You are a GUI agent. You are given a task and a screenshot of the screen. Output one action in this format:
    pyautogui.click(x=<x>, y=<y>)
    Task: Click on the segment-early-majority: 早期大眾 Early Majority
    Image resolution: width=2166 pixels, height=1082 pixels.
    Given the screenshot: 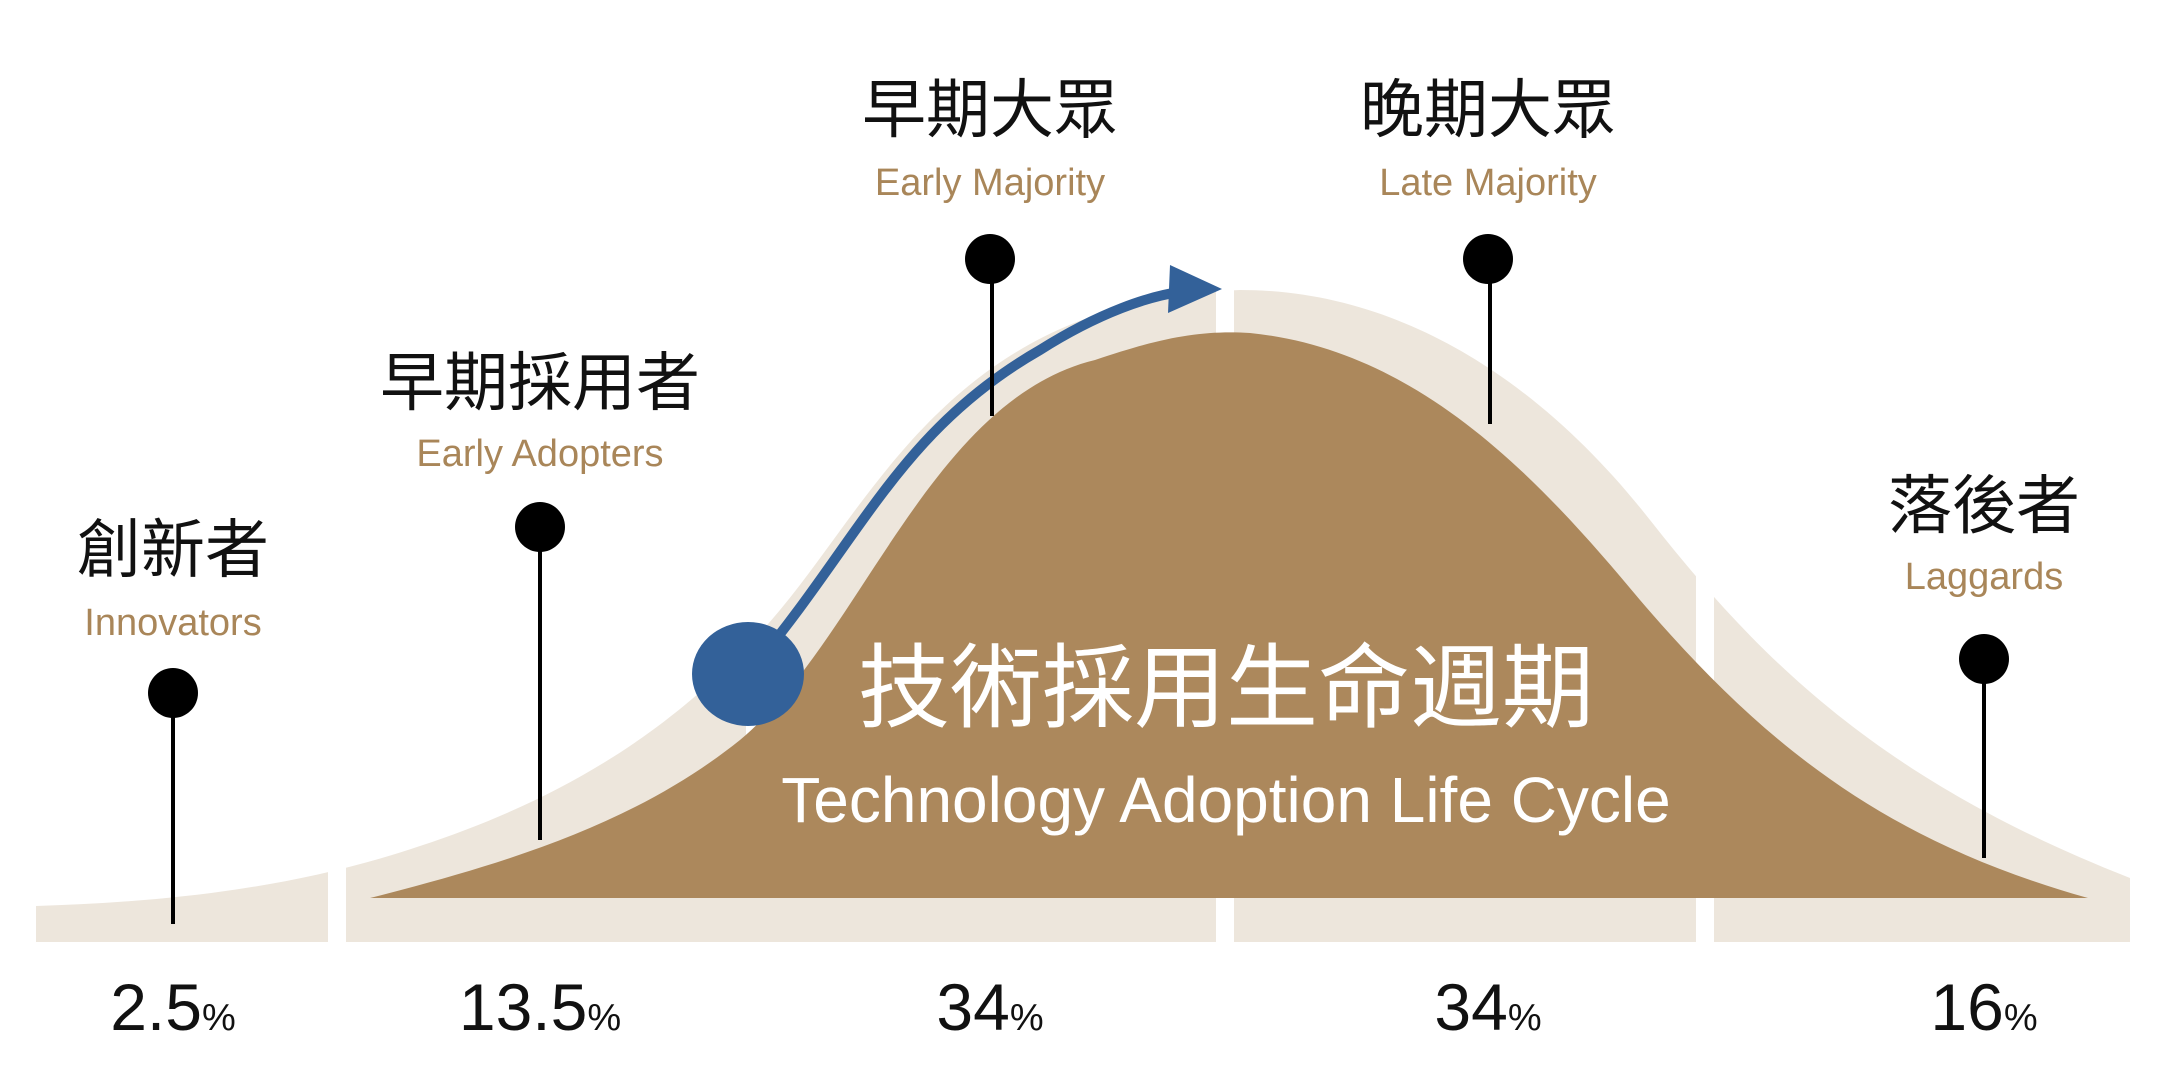 What is the action you would take?
    pyautogui.click(x=990, y=139)
    